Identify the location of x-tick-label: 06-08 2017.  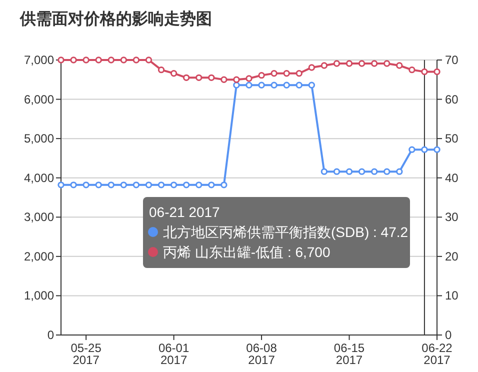
(262, 354).